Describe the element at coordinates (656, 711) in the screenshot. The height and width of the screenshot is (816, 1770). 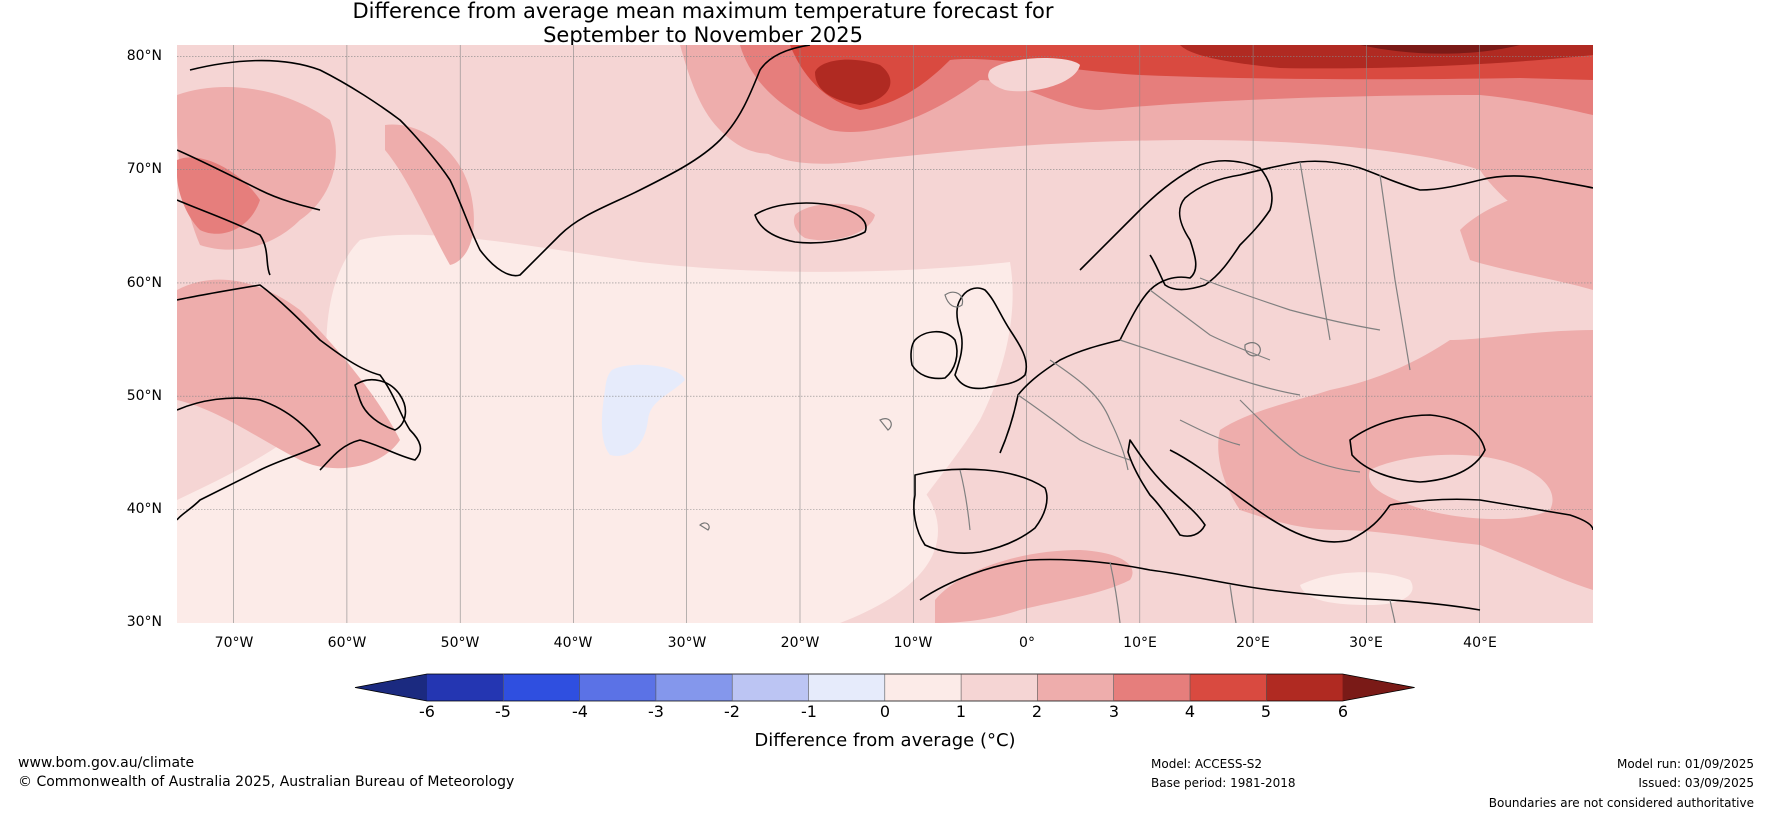
I see `colorbar-tick: -3` at that location.